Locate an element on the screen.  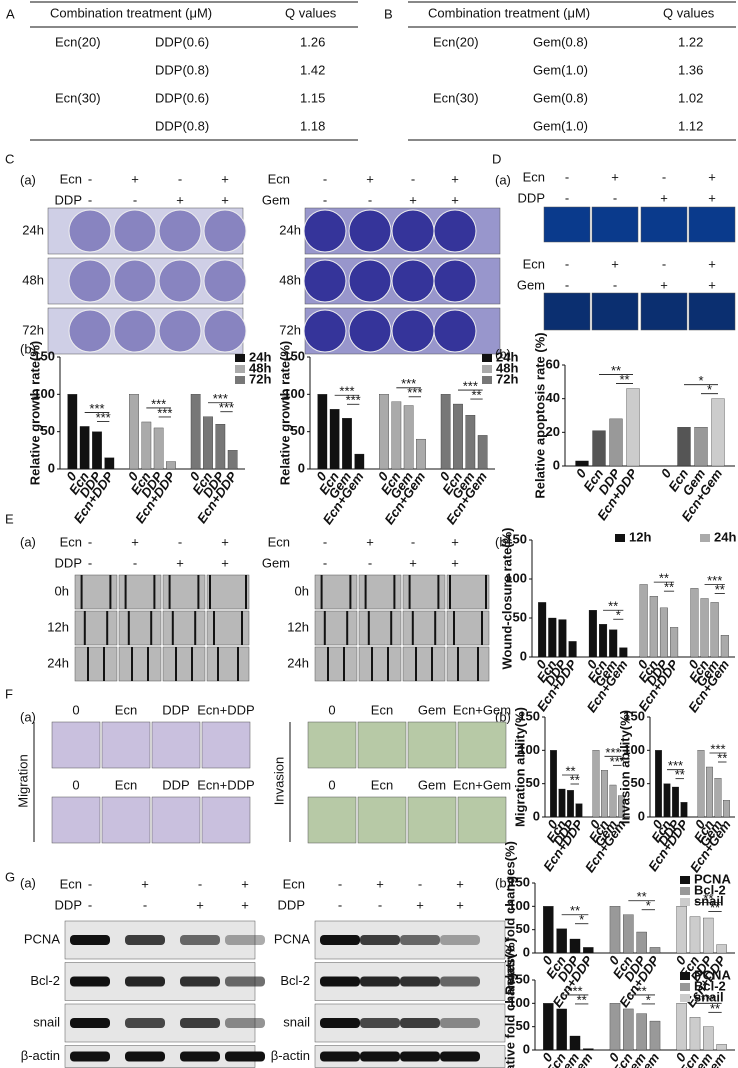
image-label: Ecn+DDP is located at coordinates (225, 784).